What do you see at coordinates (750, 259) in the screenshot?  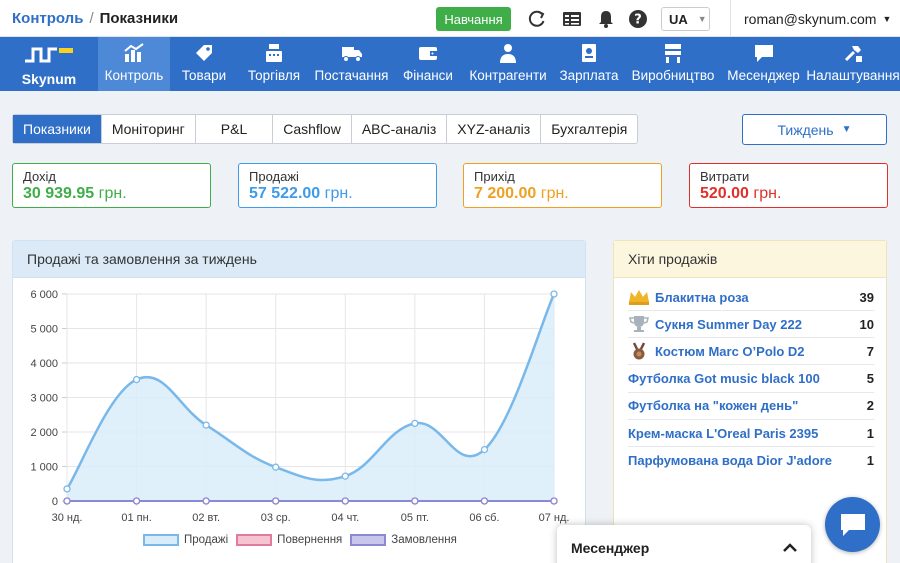 I see `top-sellers-title: Хіти продажів` at bounding box center [750, 259].